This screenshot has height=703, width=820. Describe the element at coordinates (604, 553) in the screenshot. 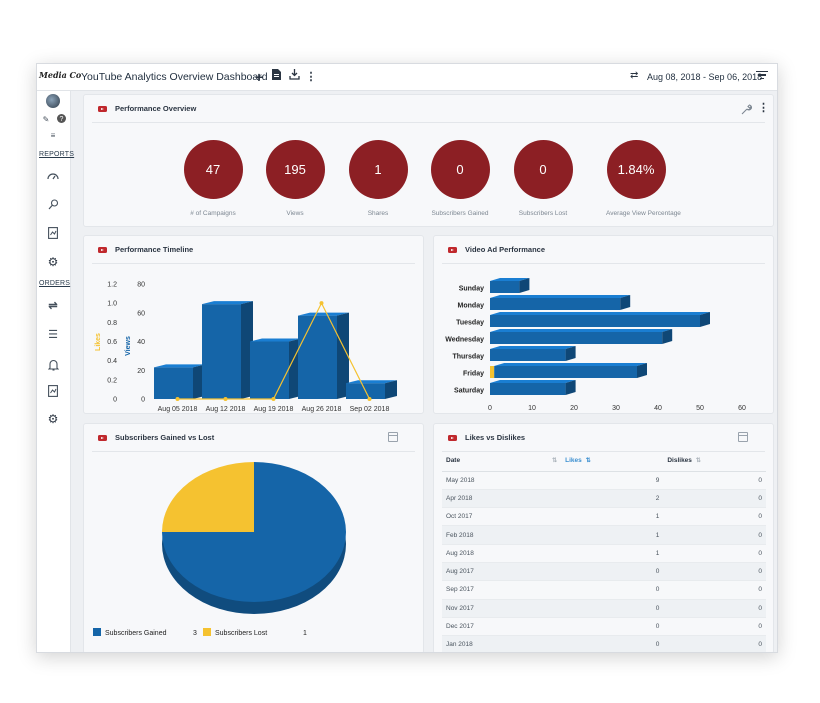

I see `table-row: Aug 2018 1 0` at that location.